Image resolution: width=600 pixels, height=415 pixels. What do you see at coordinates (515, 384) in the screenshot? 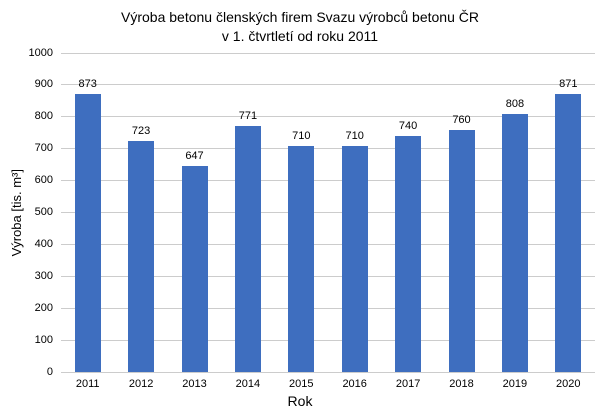
I see `x-tick-label: 2019` at bounding box center [515, 384].